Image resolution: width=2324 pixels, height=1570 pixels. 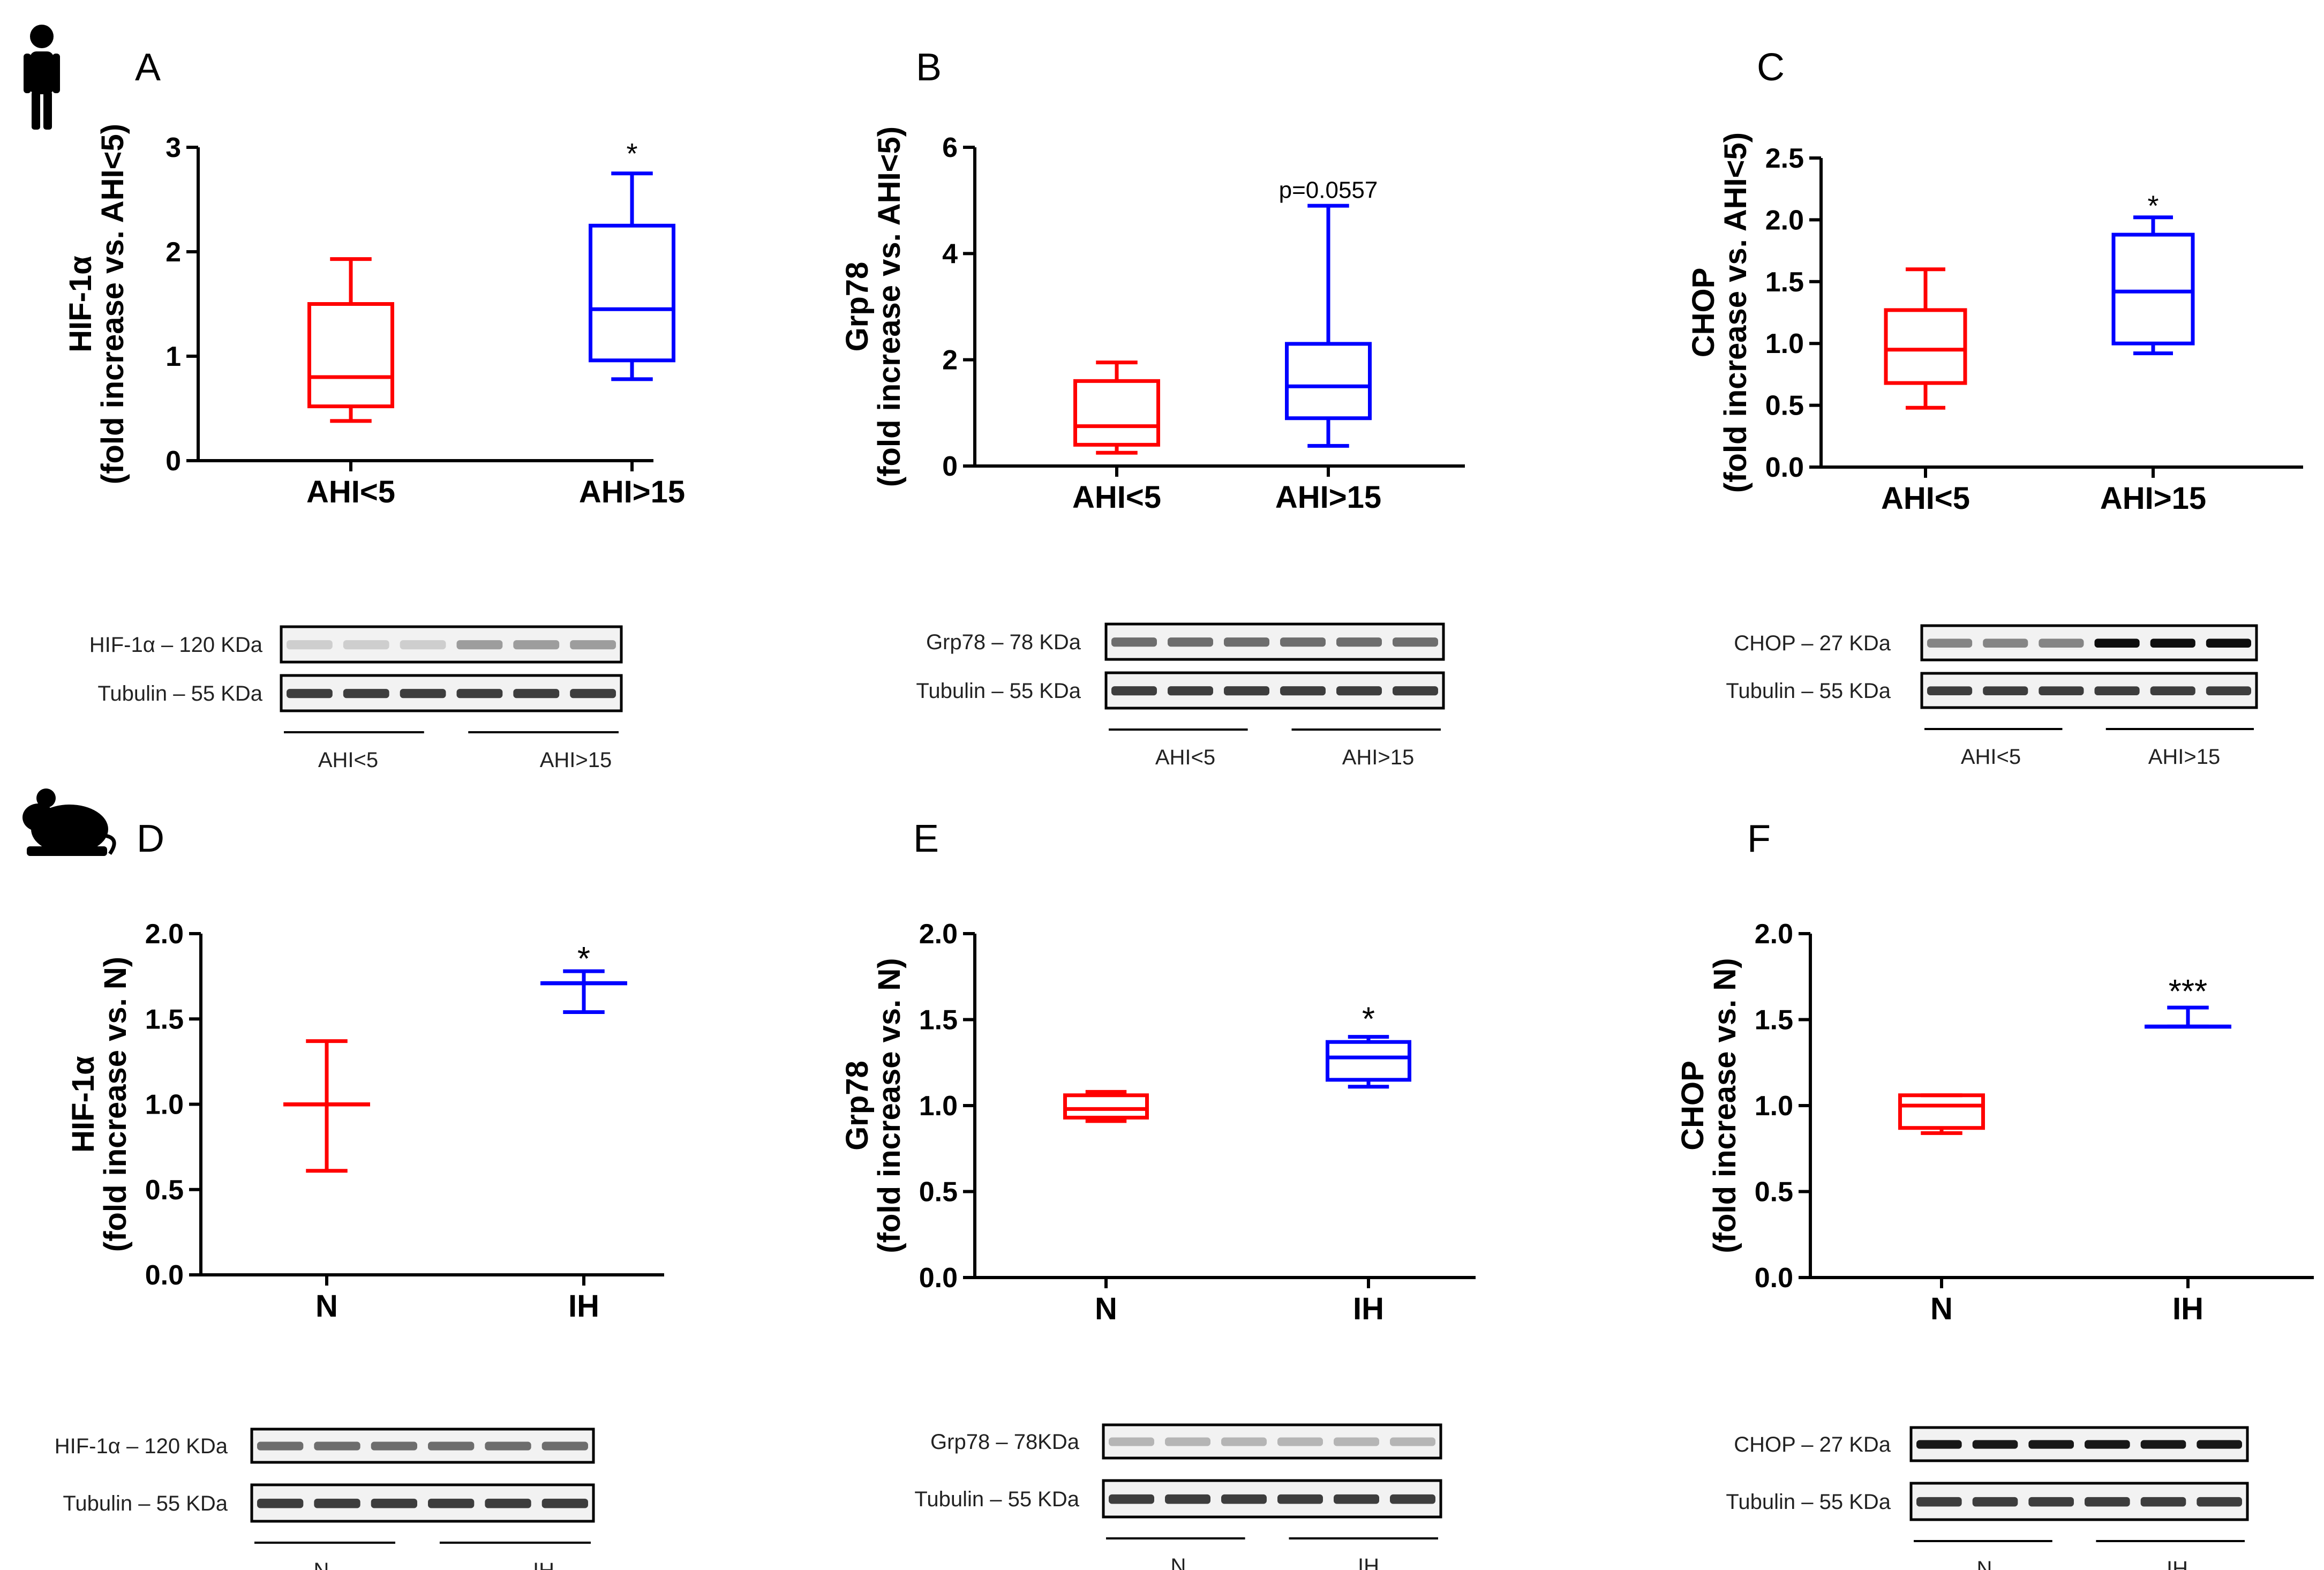 What do you see at coordinates (348, 760) in the screenshot?
I see `blot-group-label: AHI<5` at bounding box center [348, 760].